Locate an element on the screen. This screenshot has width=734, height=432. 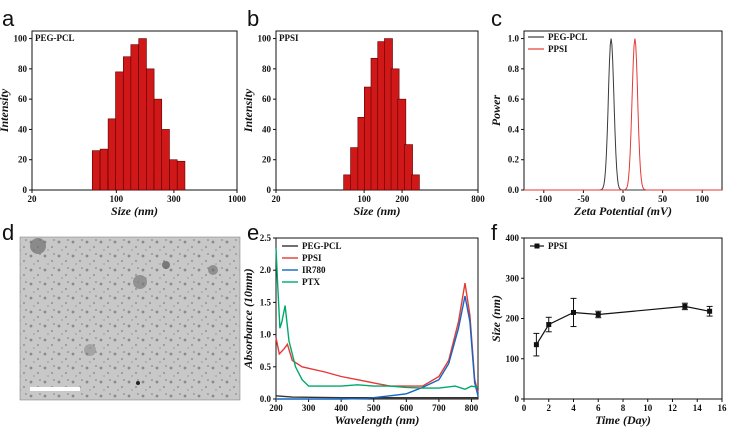
x-tick-label: 600 is located at coordinates (407, 408).